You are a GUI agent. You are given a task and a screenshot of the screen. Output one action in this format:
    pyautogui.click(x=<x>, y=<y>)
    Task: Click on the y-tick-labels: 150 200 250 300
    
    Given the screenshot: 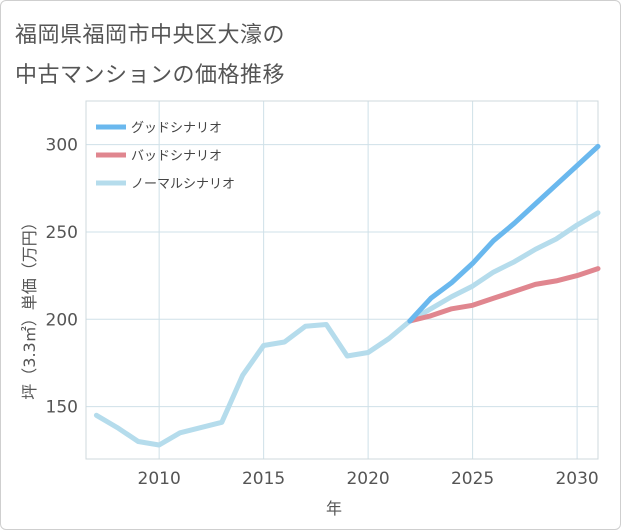 What is the action you would take?
    pyautogui.click(x=62, y=277)
    